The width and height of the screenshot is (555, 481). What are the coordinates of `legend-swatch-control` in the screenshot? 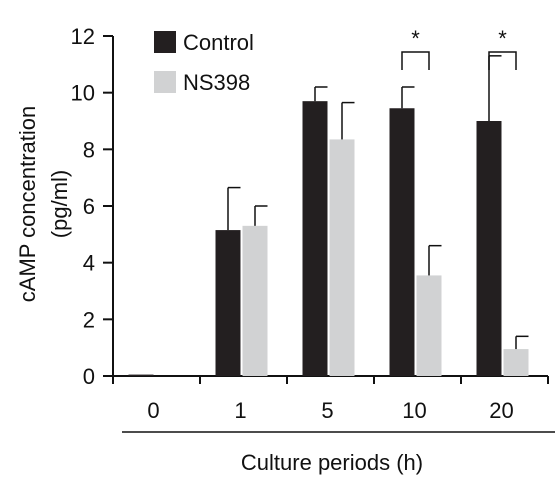 It's located at (165, 42).